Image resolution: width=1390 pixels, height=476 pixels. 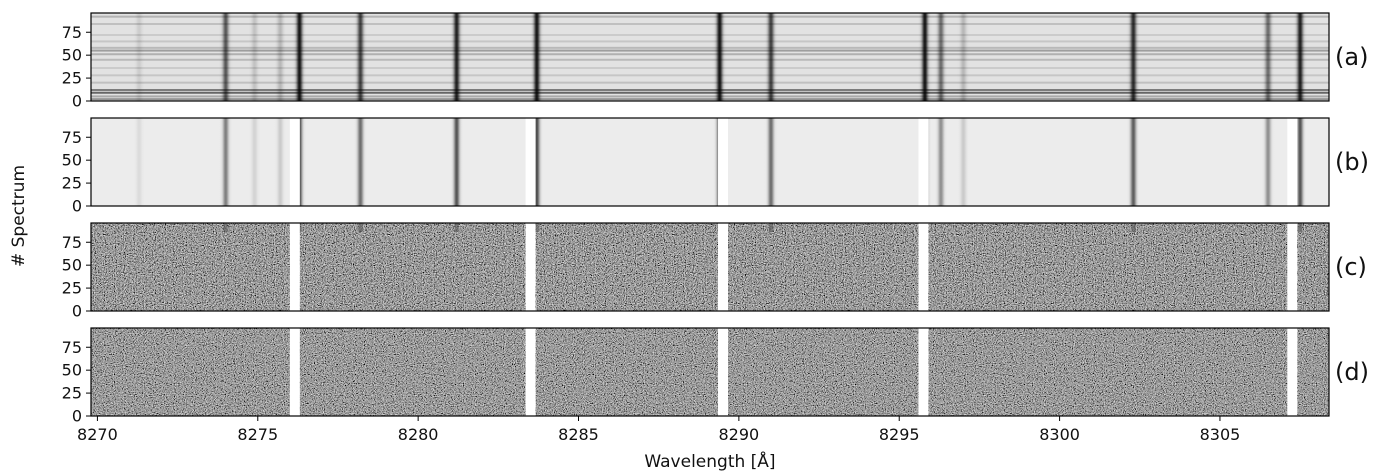 What do you see at coordinates (1351, 57) in the screenshot?
I see `panel-label: (a)` at bounding box center [1351, 57].